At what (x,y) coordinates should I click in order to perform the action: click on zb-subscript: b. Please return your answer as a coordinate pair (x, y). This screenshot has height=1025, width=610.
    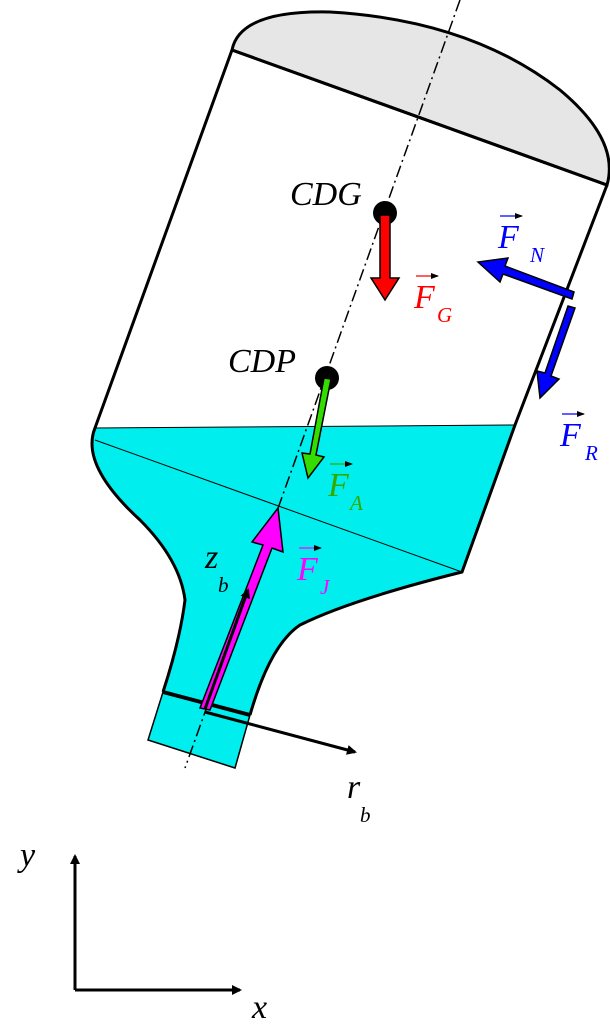
    Looking at the image, I should click on (223, 585).